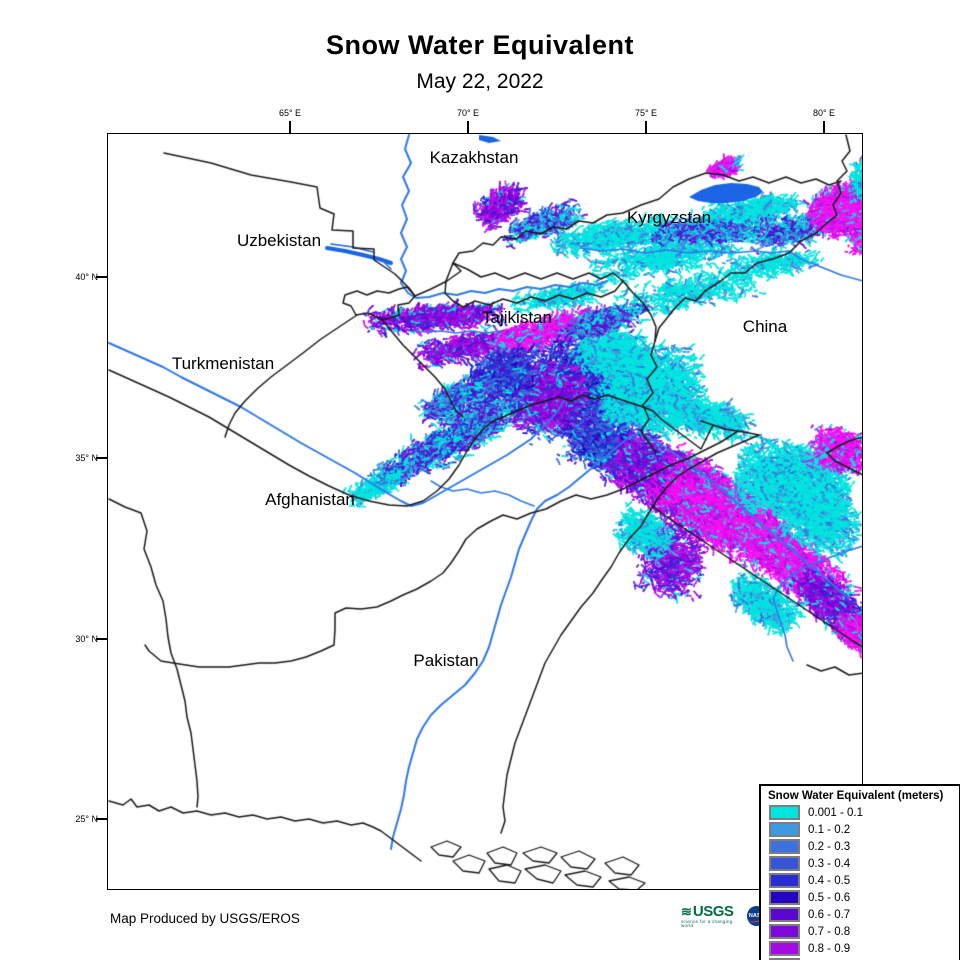 This screenshot has height=960, width=960. What do you see at coordinates (829, 863) in the screenshot?
I see `legend-entry-label: 0.3 - 0.4` at bounding box center [829, 863].